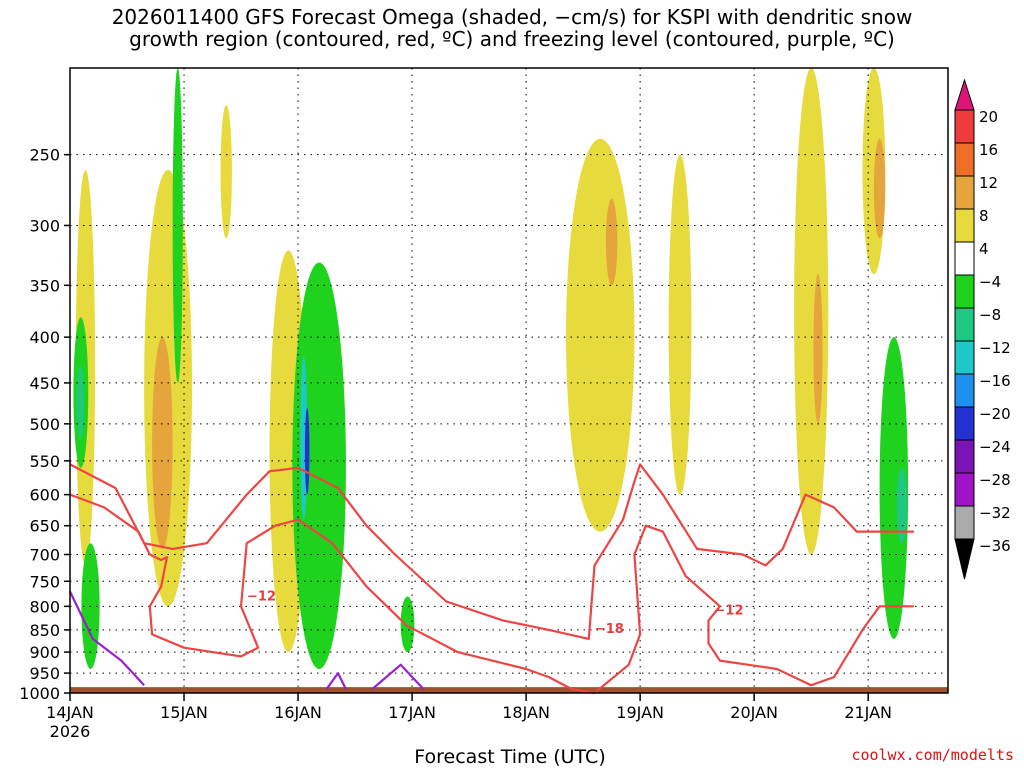 This screenshot has width=1024, height=768. I want to click on colorbar-legend: 20 16 12 8 4 −4 −8 −12 −16 −20 −24 −28 −32 −36, so click(982, 329).